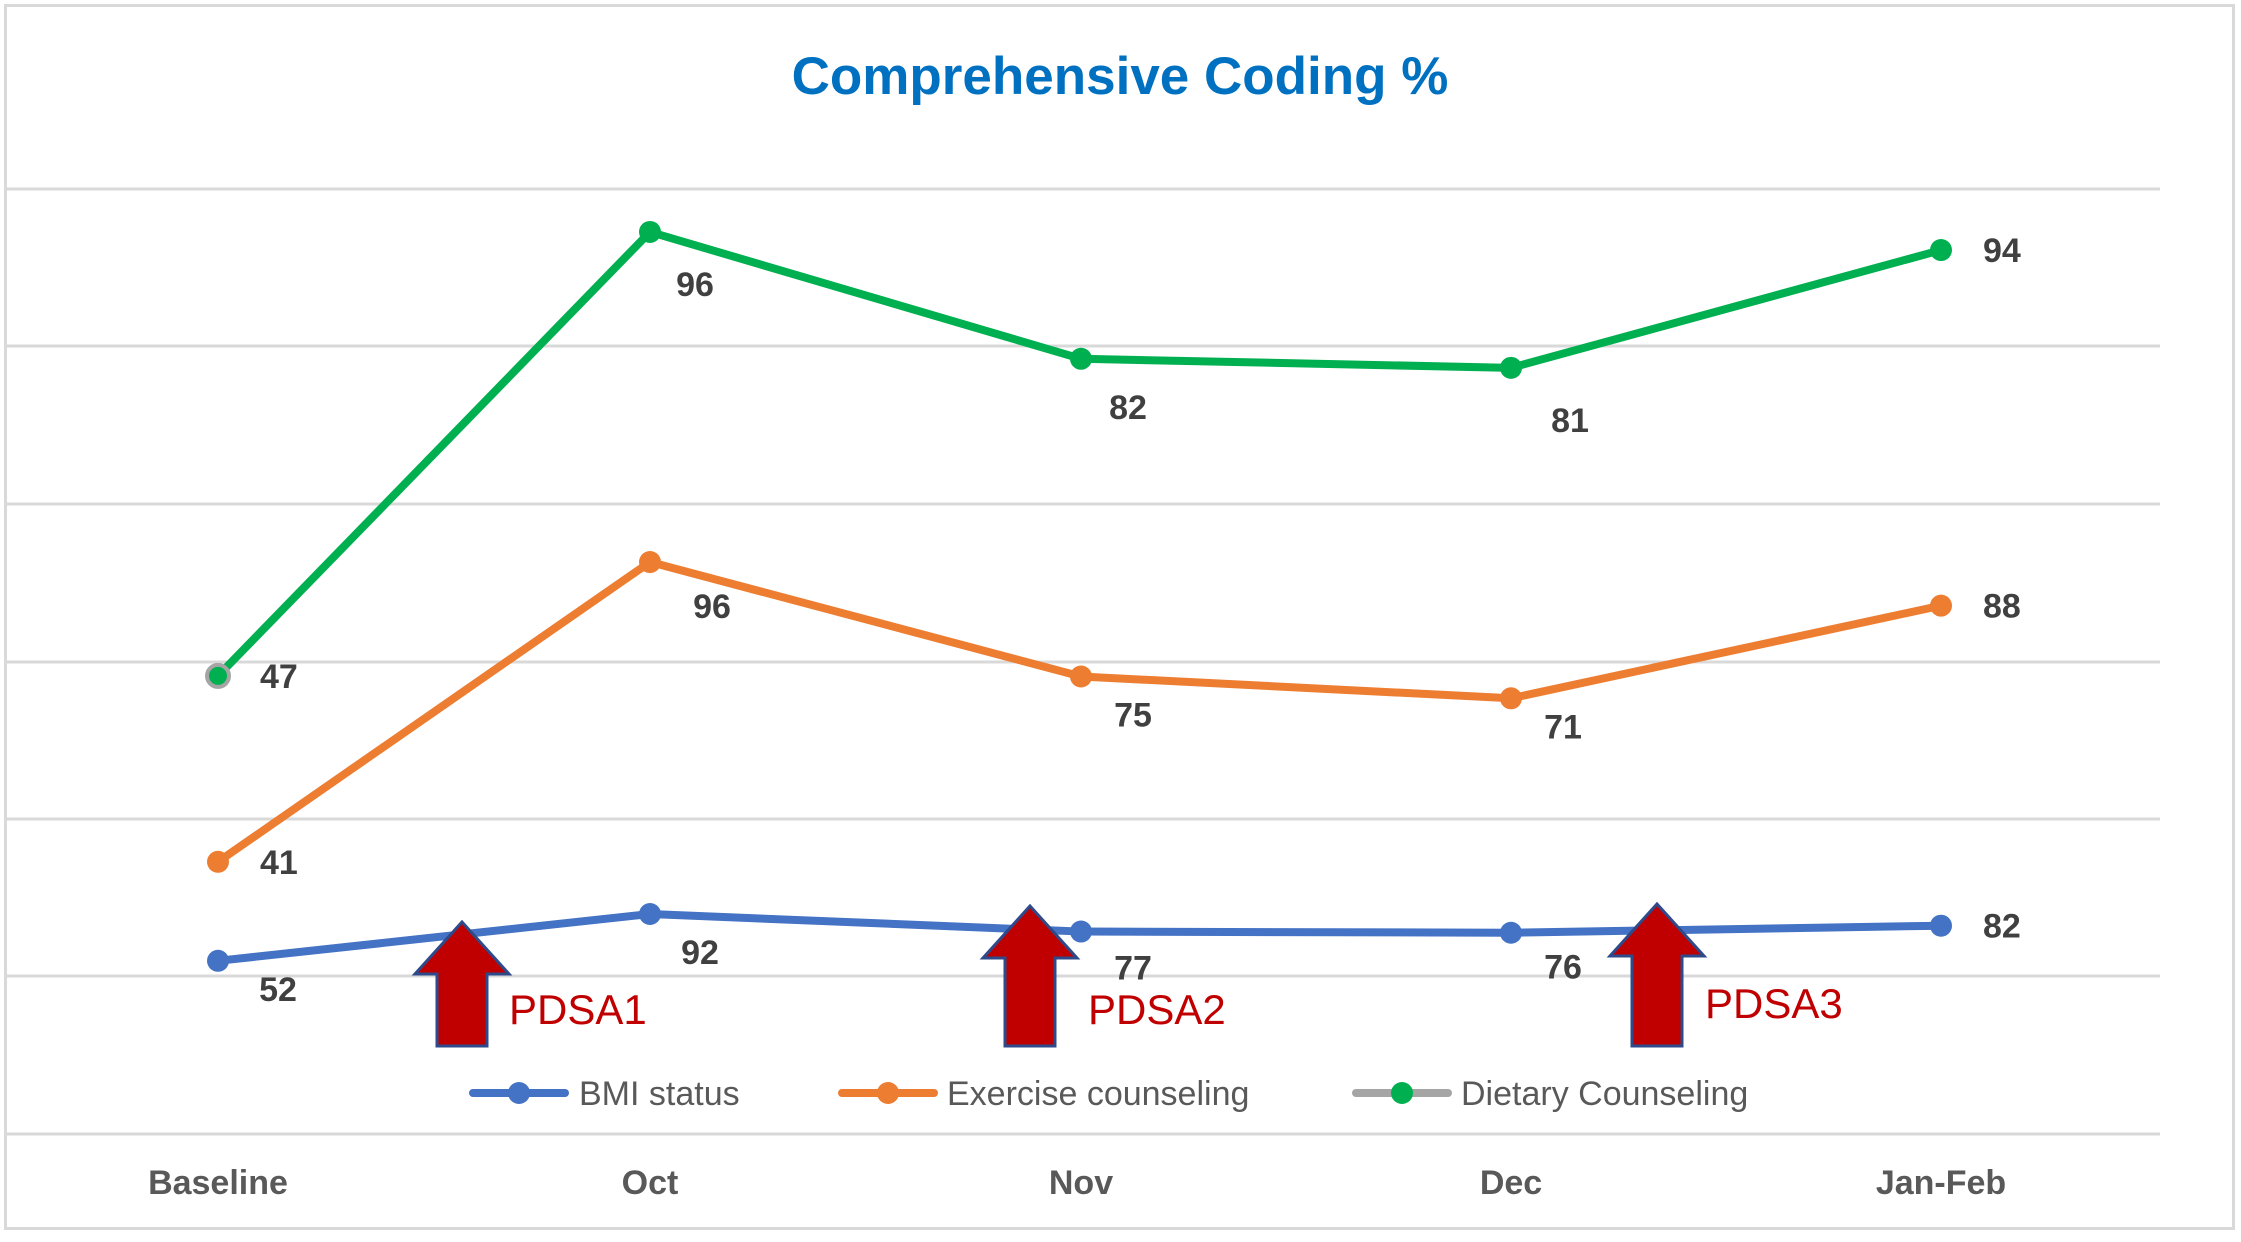  I want to click on chart-title: Comprehensive Coding %, so click(1120, 76).